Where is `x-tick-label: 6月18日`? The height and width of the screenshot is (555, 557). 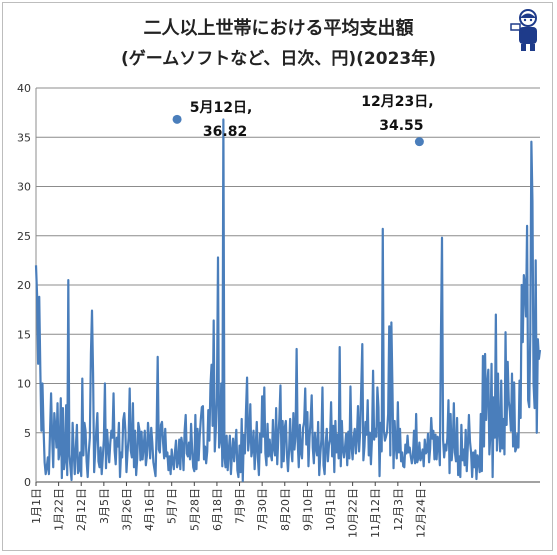
x-tick-label: 6月18日 is located at coordinates (217, 509).